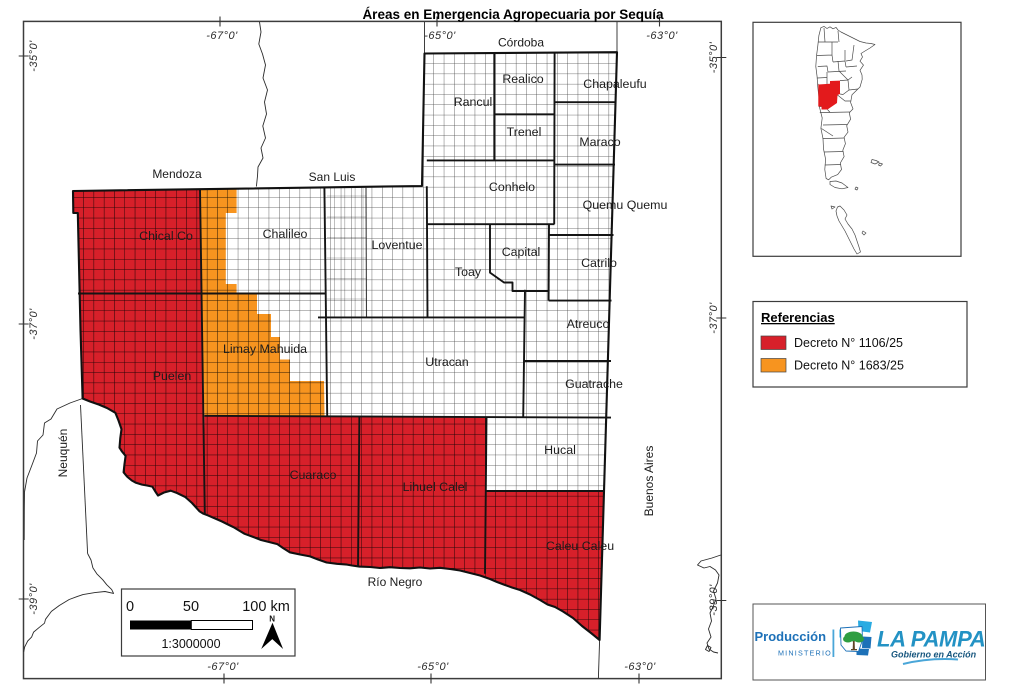 The width and height of the screenshot is (1024, 698). Describe the element at coordinates (522, 79) in the screenshot. I see `svg-text: Realico` at that location.